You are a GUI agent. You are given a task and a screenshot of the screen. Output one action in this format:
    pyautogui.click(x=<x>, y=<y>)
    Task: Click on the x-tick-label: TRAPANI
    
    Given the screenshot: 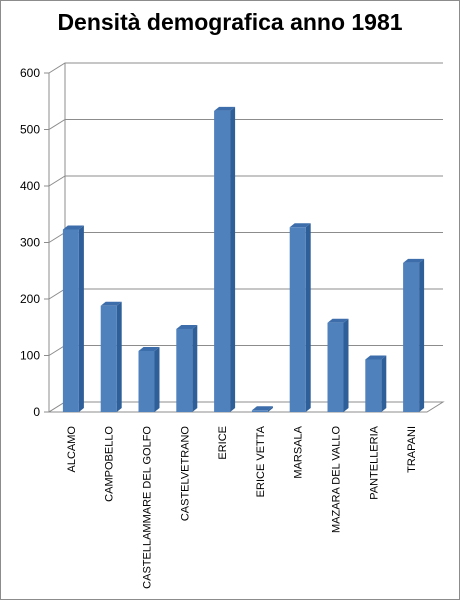 What is the action you would take?
    pyautogui.click(x=412, y=449)
    